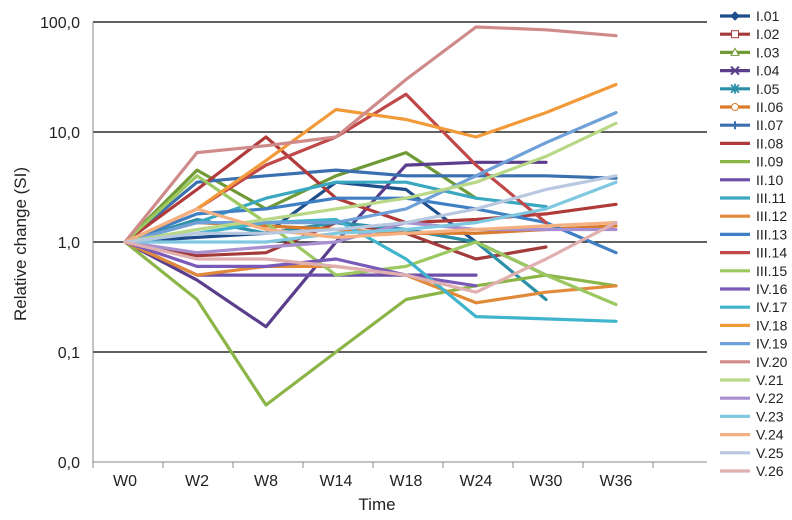 The width and height of the screenshot is (792, 520). Describe the element at coordinates (753, 253) in the screenshot. I see `legend-item: III.14` at that location.